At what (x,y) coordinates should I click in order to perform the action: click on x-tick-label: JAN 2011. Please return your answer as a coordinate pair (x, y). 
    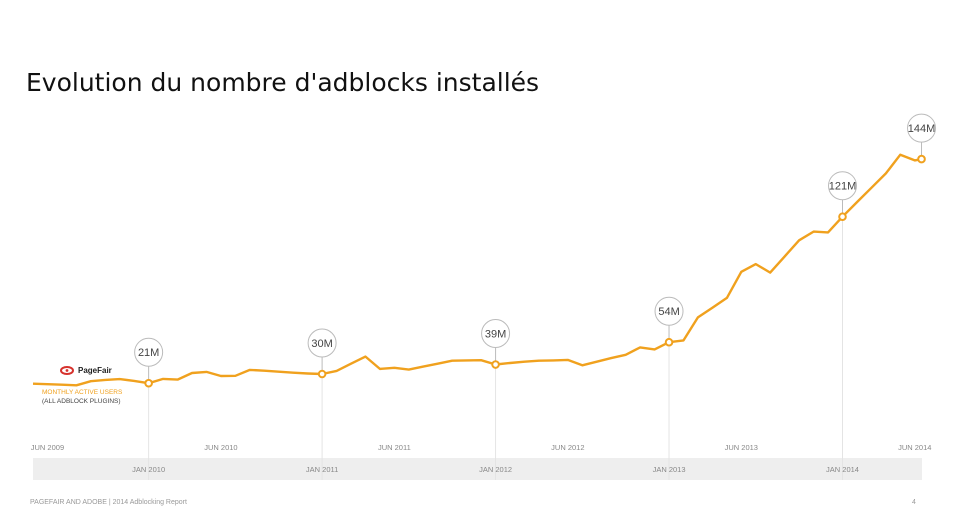
    Looking at the image, I should click on (322, 469).